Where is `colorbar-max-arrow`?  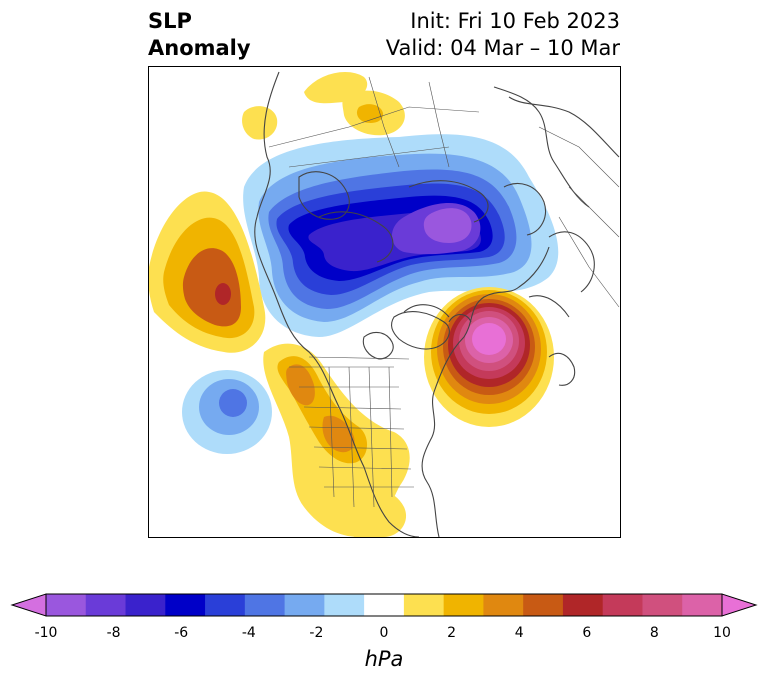
colorbar-max-arrow is located at coordinates (739, 605).